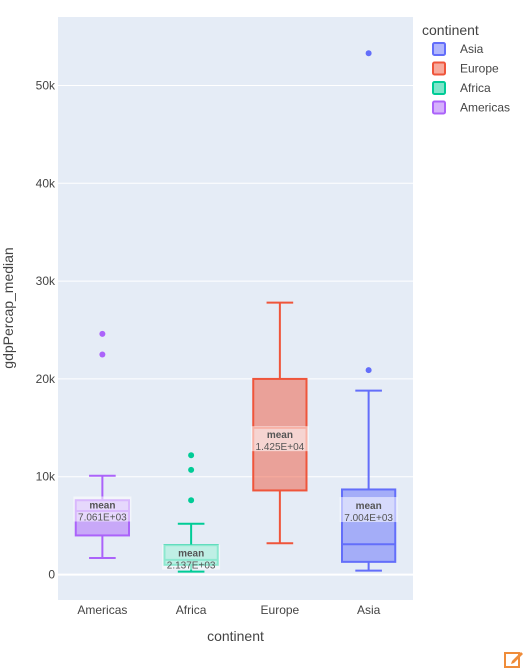 Image resolution: width=531 pixels, height=672 pixels. I want to click on edit-icon, so click(514, 659).